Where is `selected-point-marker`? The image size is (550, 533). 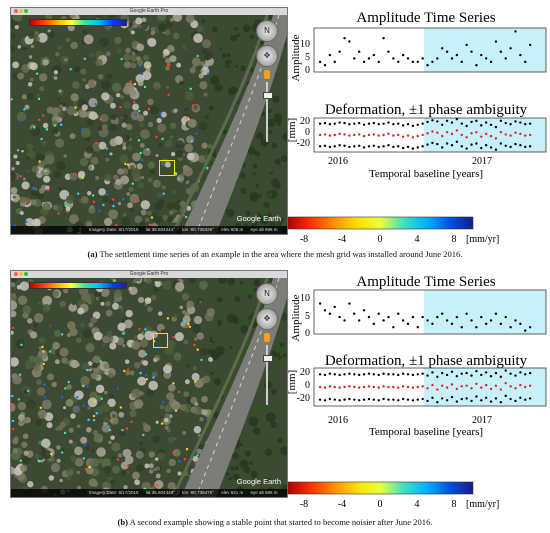 selected-point-marker is located at coordinates (167, 168).